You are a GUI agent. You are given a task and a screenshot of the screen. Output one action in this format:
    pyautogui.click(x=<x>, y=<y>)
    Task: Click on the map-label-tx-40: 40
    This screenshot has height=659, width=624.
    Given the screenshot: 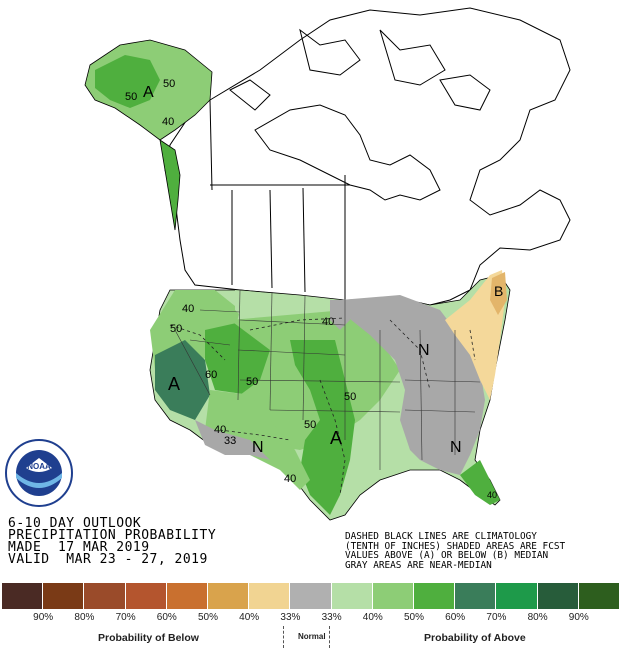 What is the action you would take?
    pyautogui.click(x=290, y=479)
    